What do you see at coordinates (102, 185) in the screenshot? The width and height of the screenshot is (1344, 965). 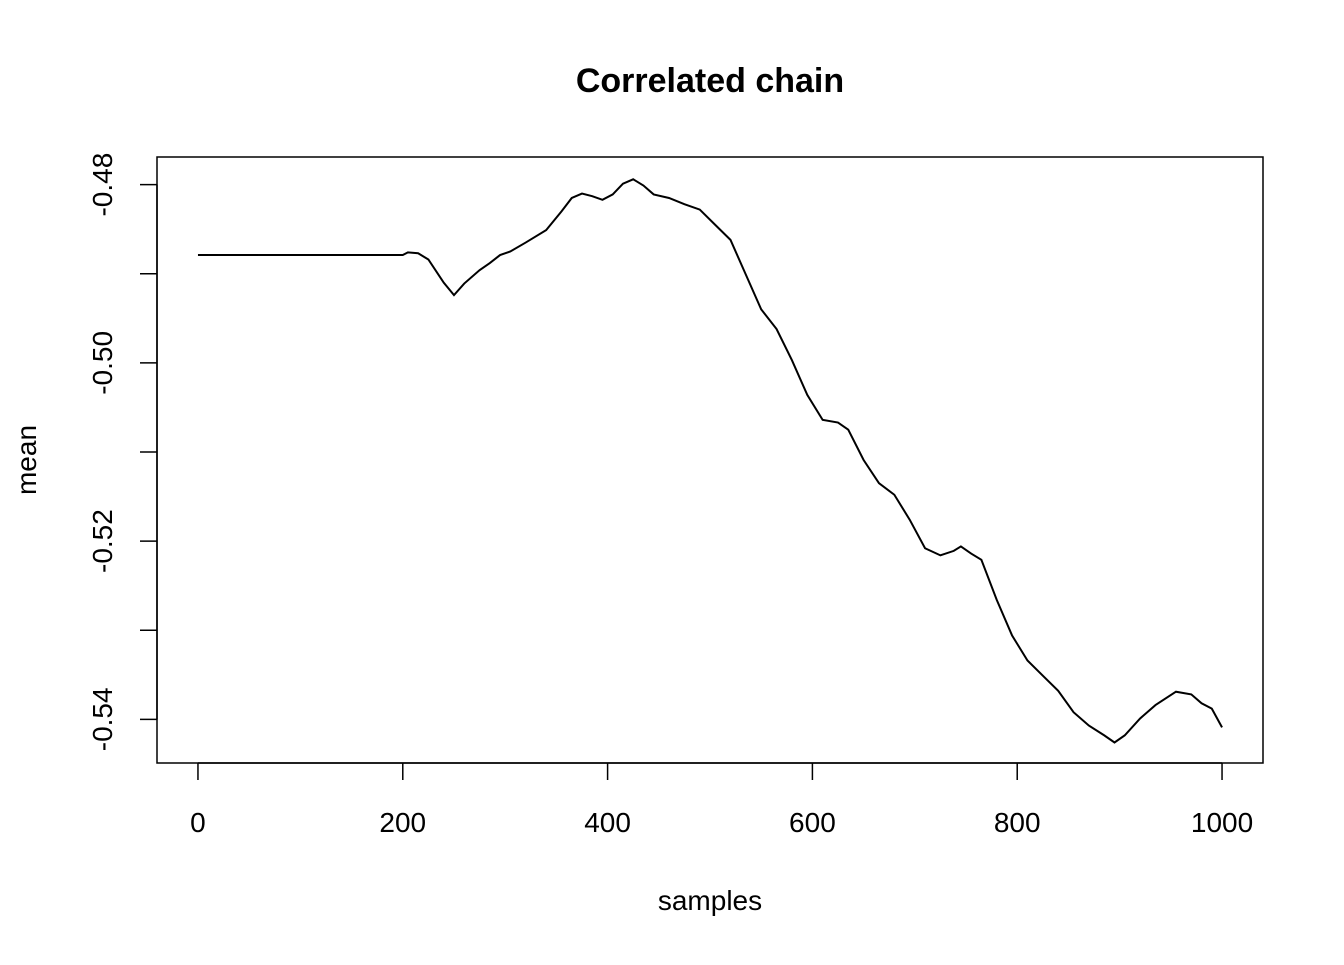 I see `y-tick-label: -0.48` at bounding box center [102, 185].